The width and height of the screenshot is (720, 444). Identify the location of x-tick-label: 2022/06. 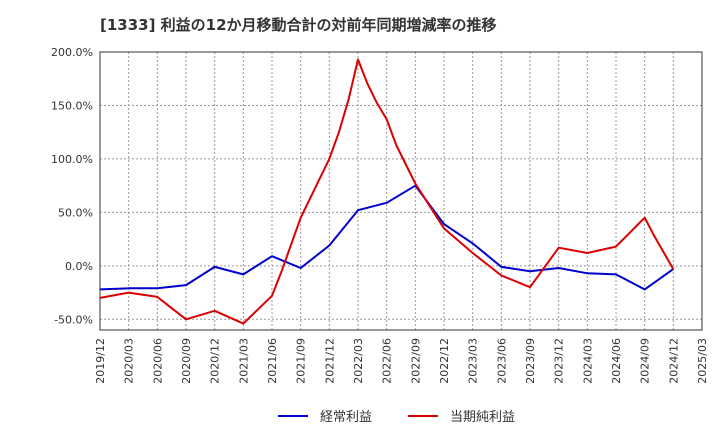
(387, 361).